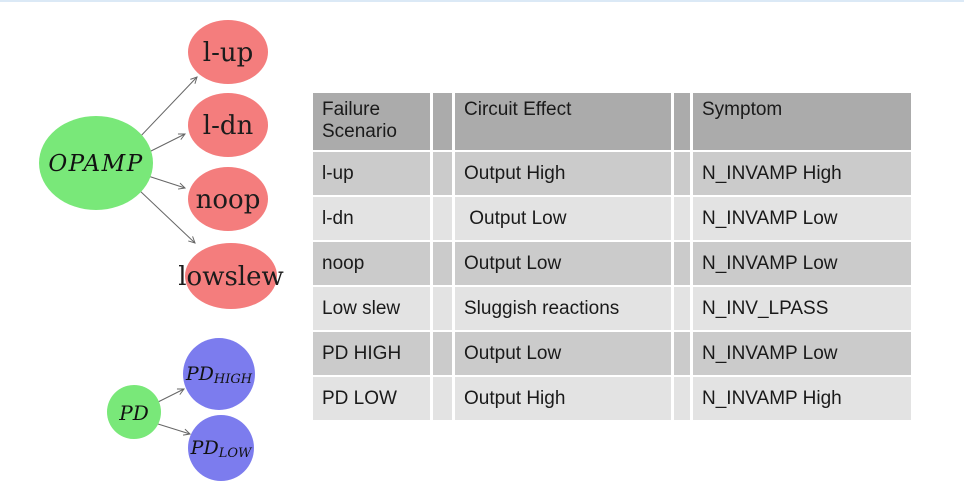 The height and width of the screenshot is (492, 964). Describe the element at coordinates (174, 412) in the screenshot. I see `pd-arrows` at that location.